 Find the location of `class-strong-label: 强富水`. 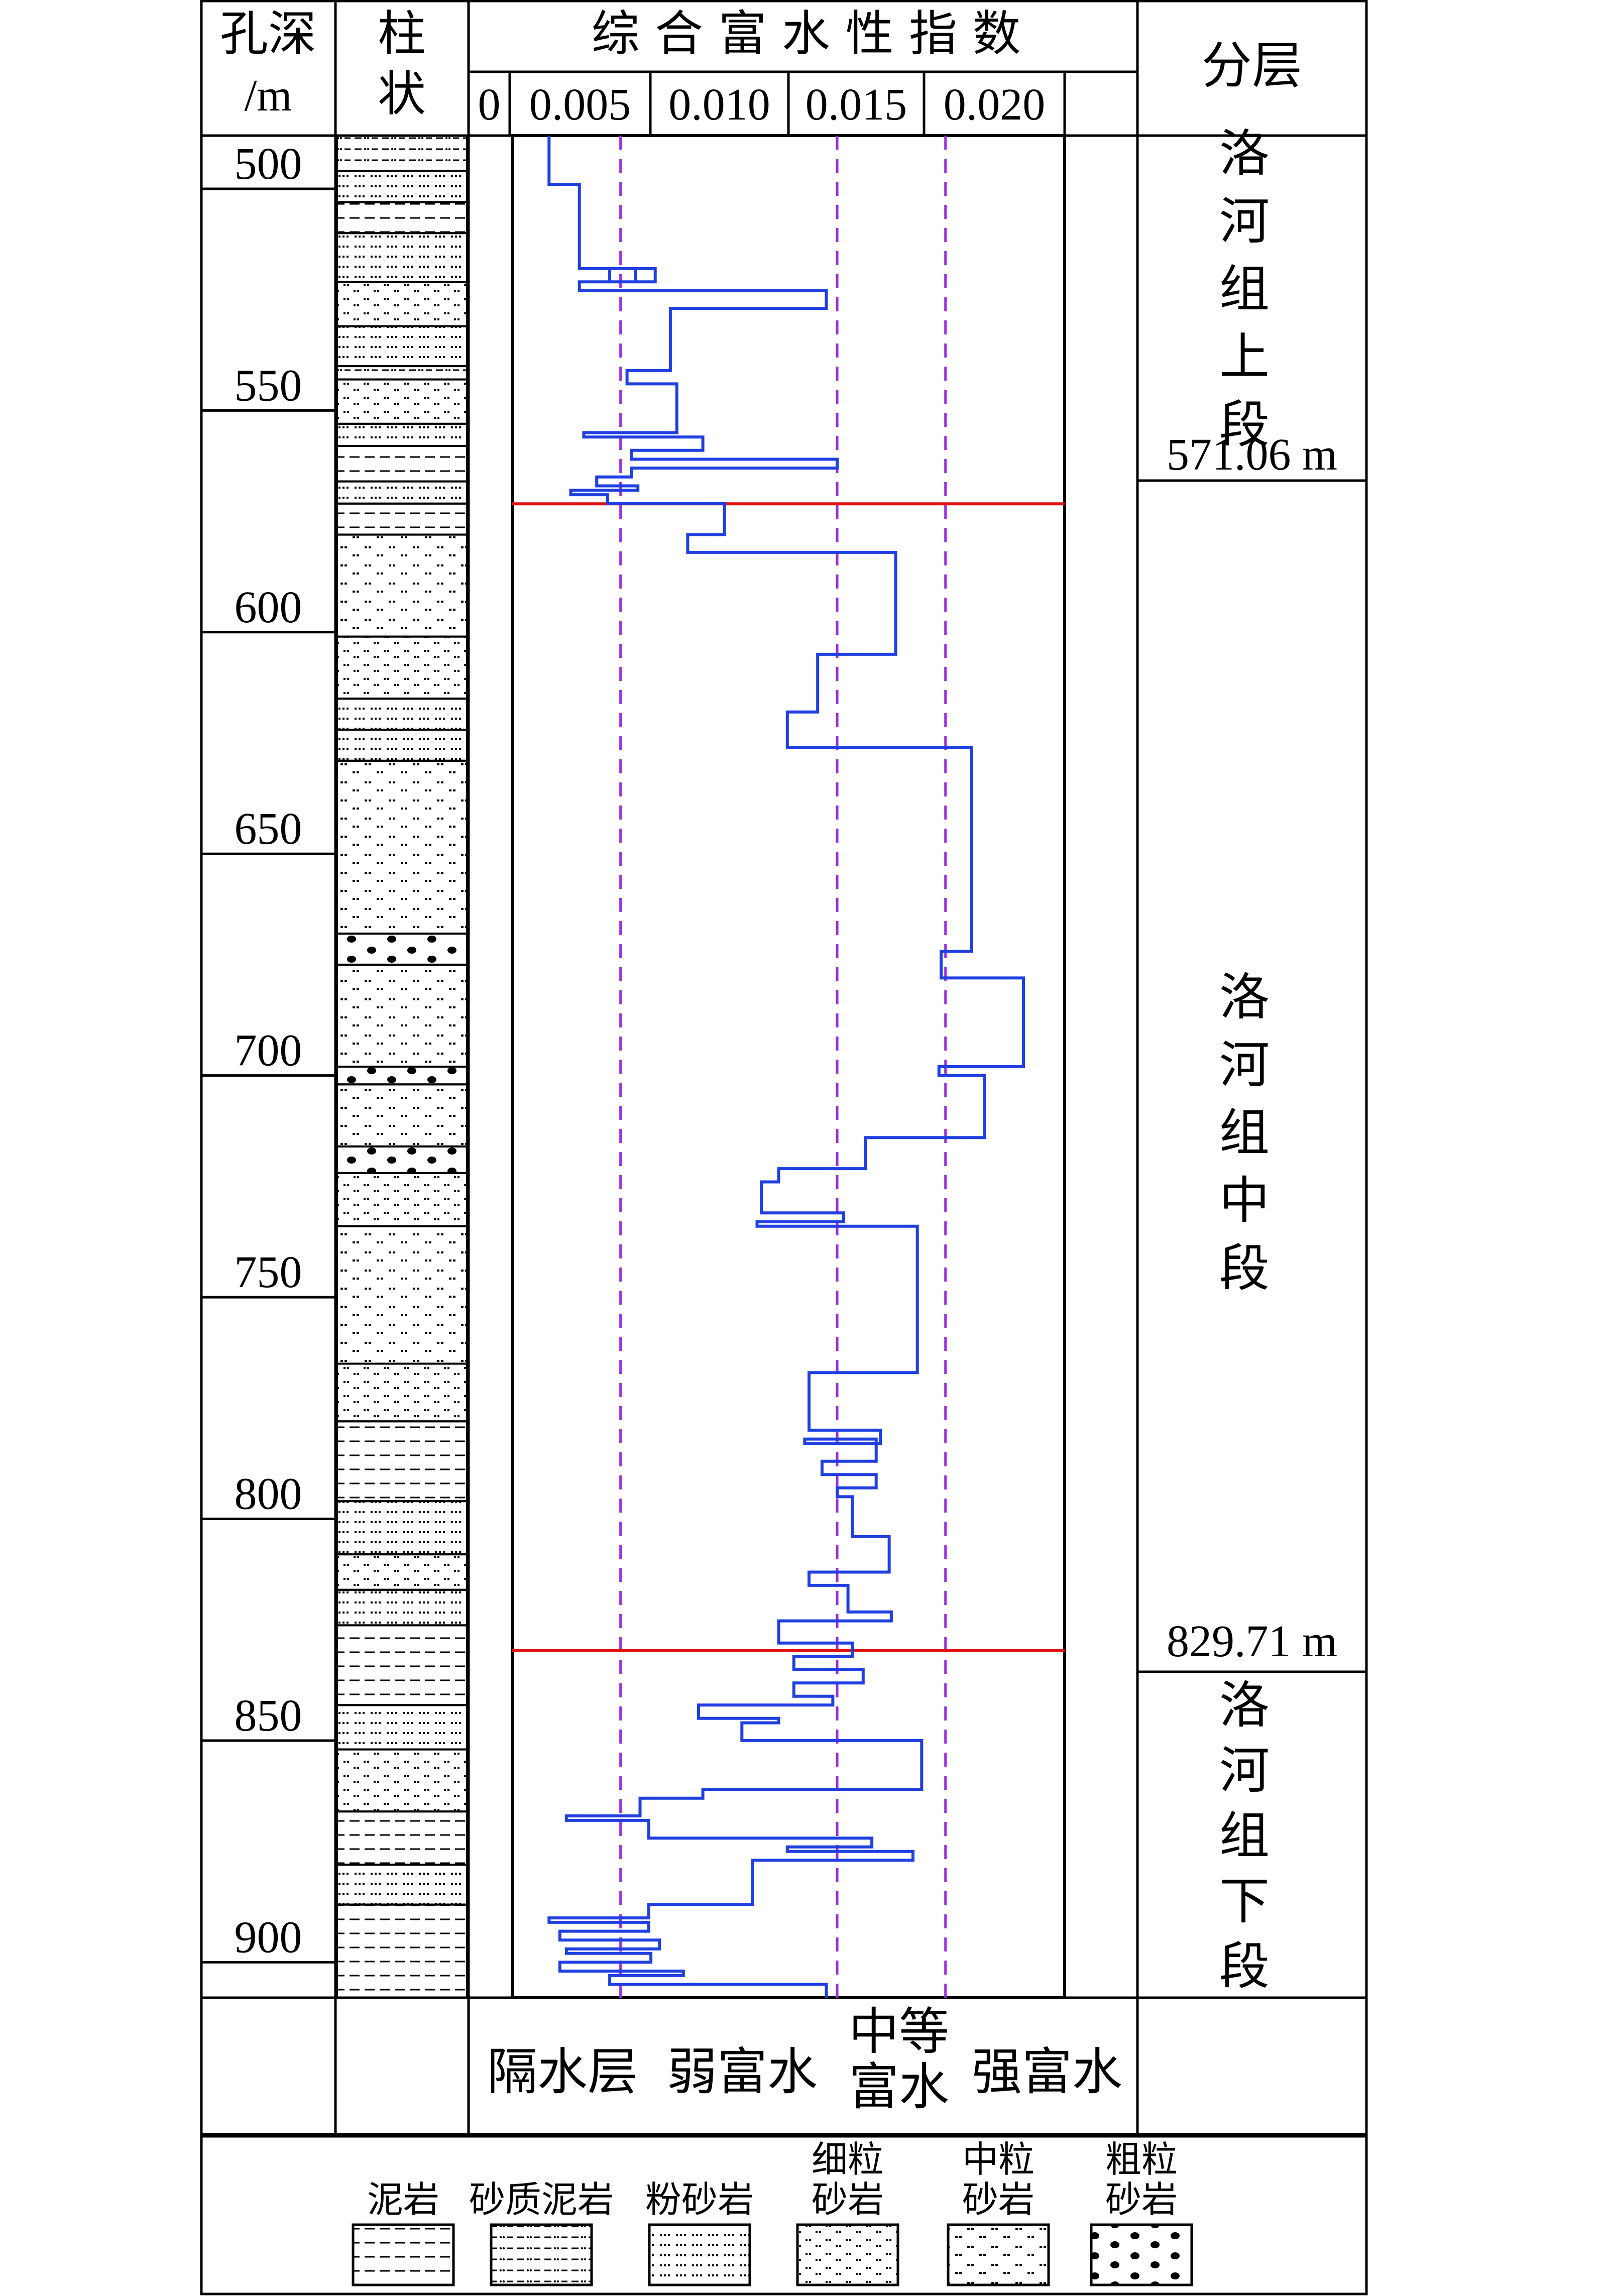

class-strong-label: 强富水 is located at coordinates (1047, 2071).